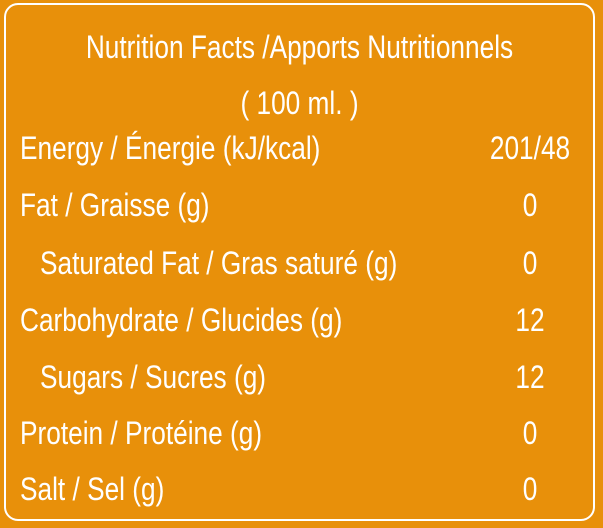  I want to click on nutrient-row-energy: Energy / Énergie (kJ/kcal) 201/48, so click(302, 148).